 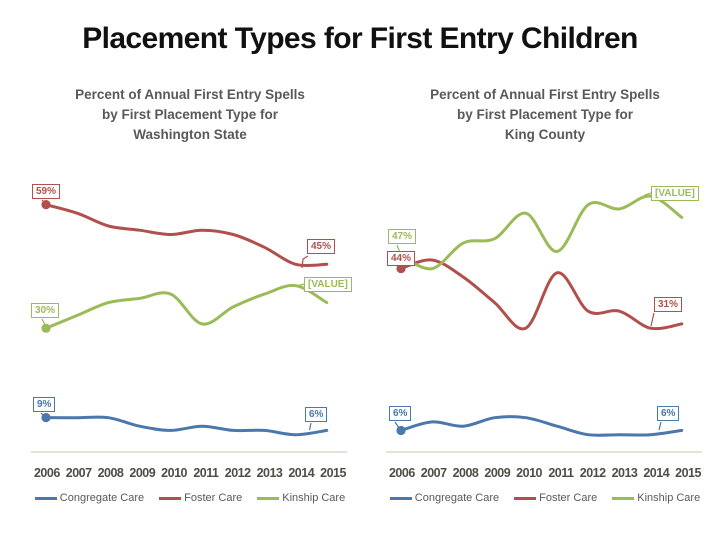 What do you see at coordinates (190, 134) in the screenshot?
I see `chart-title-line: Washington State` at bounding box center [190, 134].